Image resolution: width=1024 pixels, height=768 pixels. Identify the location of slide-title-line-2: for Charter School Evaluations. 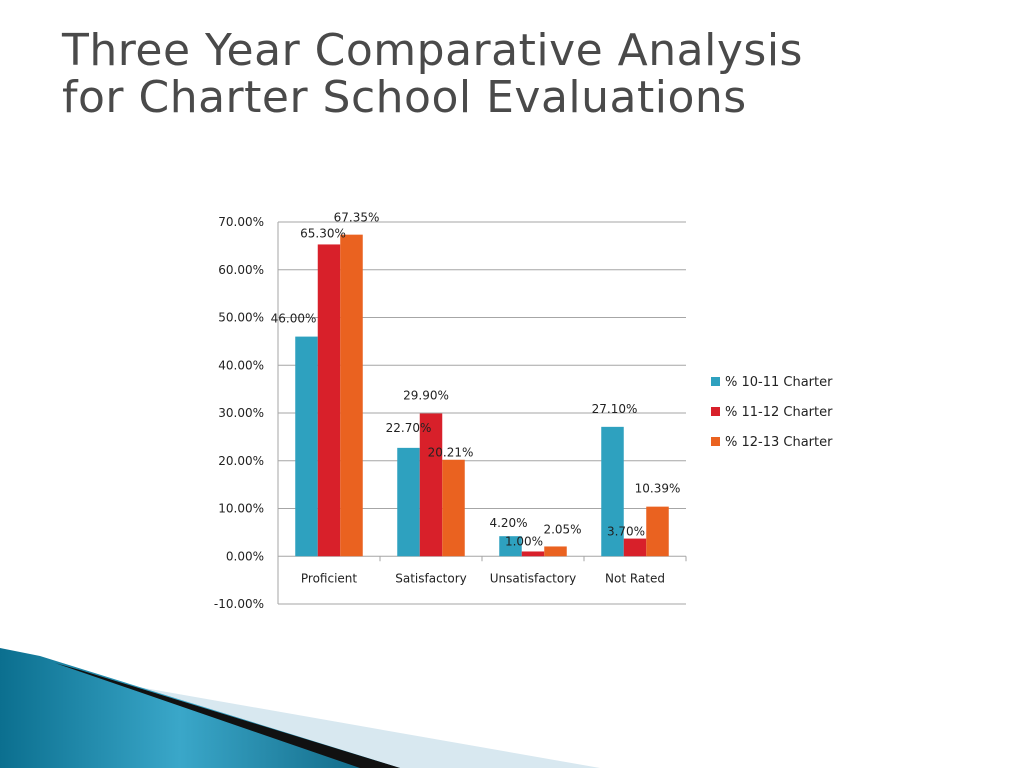
(404, 97).